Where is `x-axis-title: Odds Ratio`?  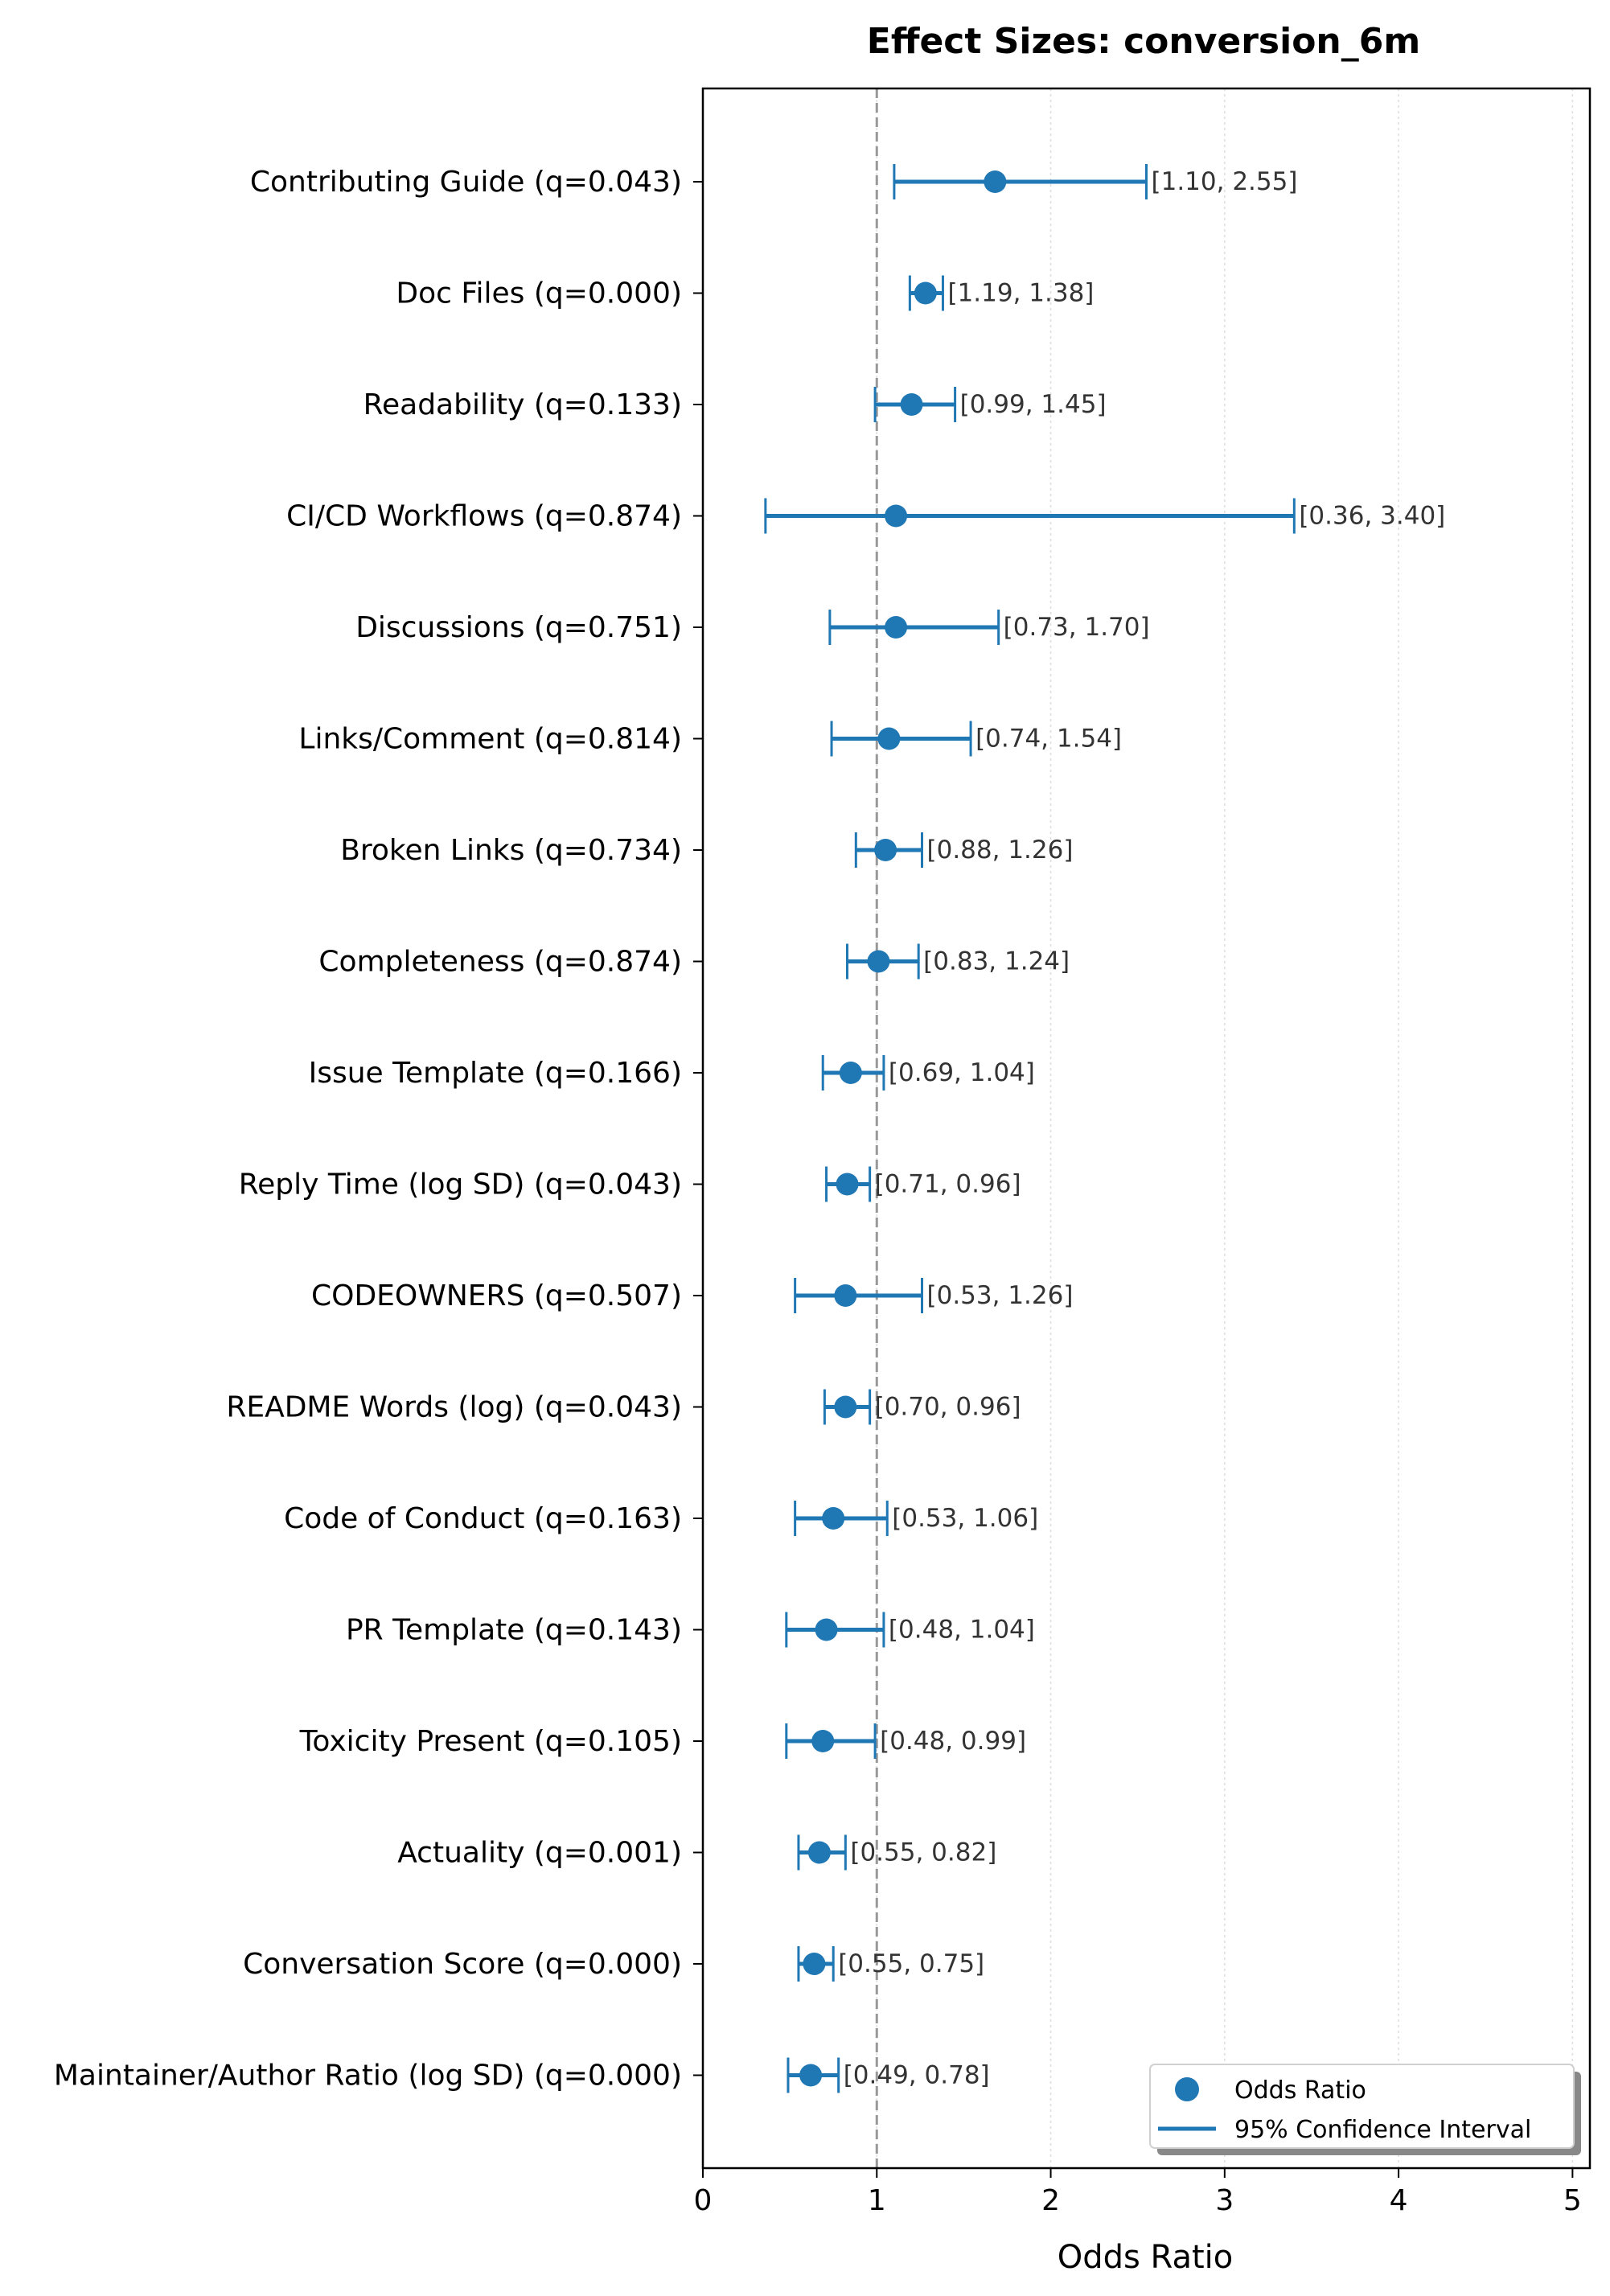 x-axis-title: Odds Ratio is located at coordinates (1146, 2257).